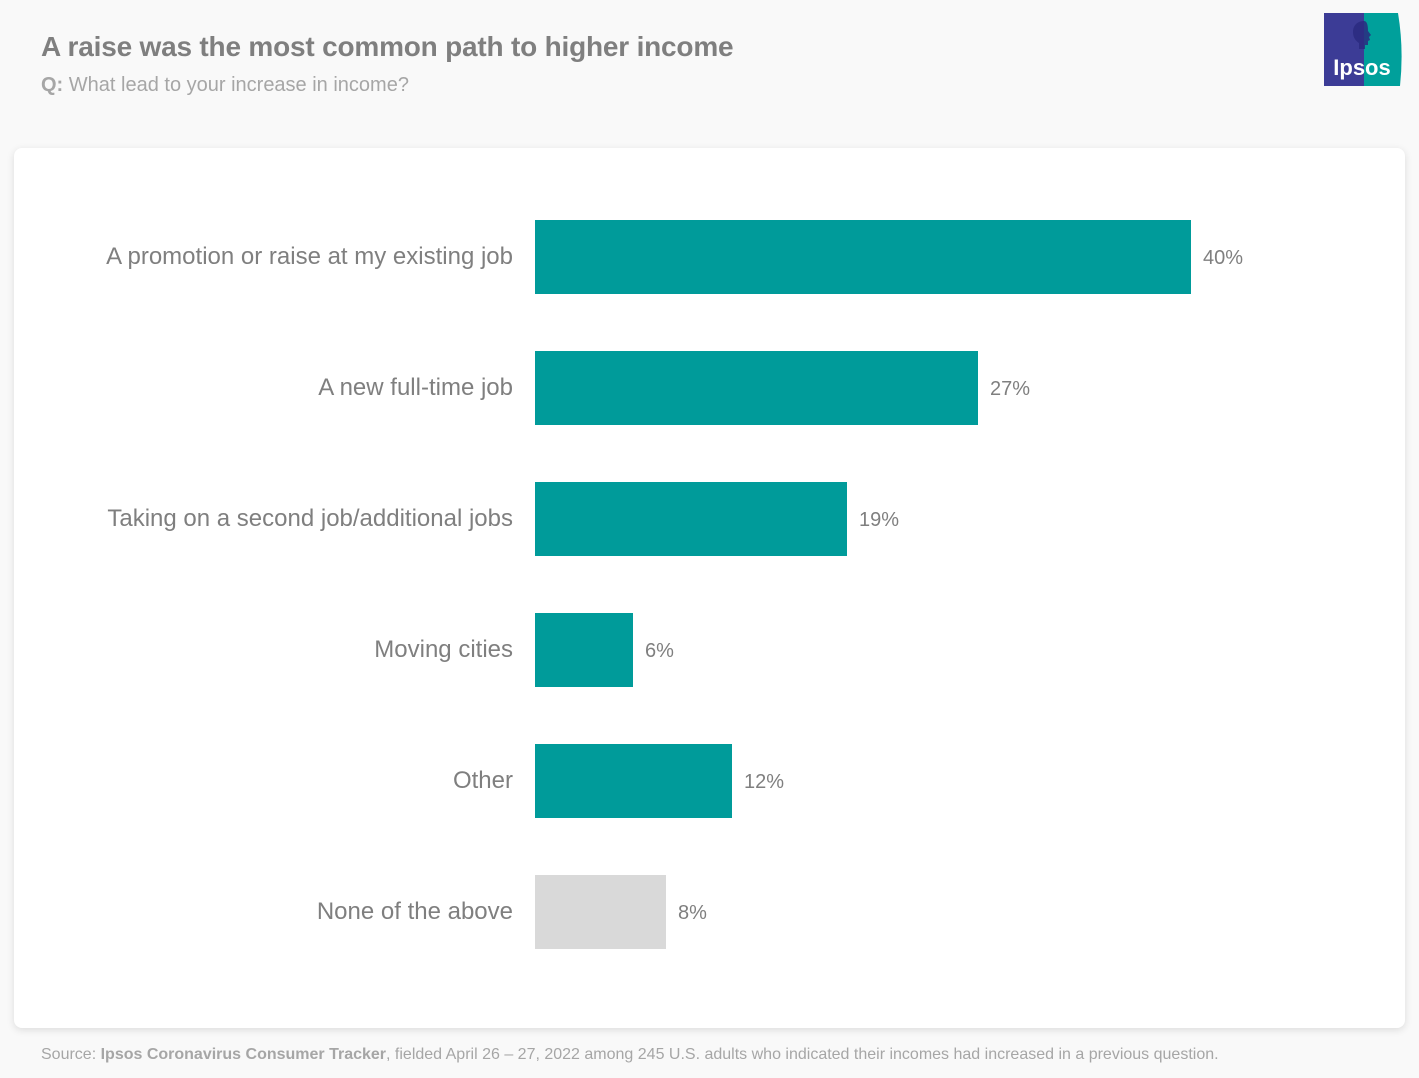 The image size is (1419, 1078). I want to click on question-prefix: Q:, so click(52, 85).